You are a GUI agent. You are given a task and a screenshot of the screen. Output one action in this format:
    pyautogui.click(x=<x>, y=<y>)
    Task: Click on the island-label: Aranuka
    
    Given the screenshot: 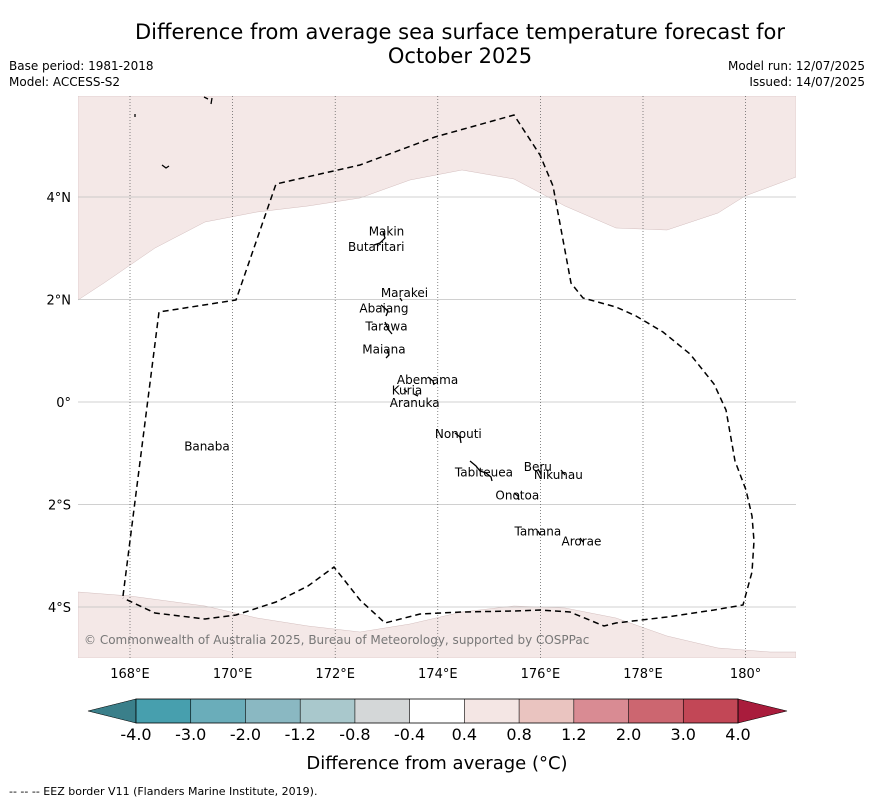 What is the action you would take?
    pyautogui.click(x=415, y=403)
    